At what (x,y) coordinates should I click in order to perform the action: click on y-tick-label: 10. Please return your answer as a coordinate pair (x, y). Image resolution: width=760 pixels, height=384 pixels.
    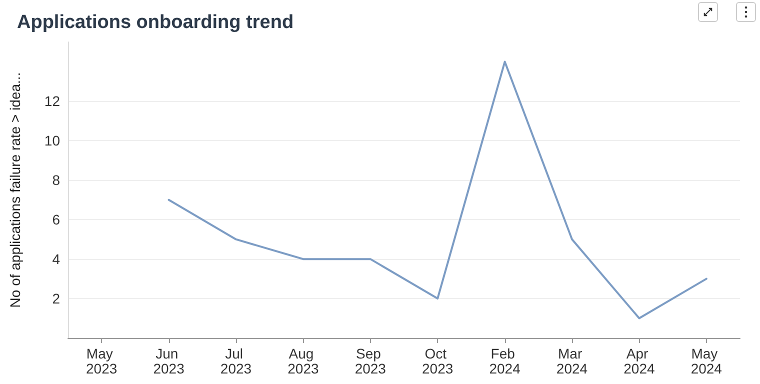
    Looking at the image, I should click on (52, 140).